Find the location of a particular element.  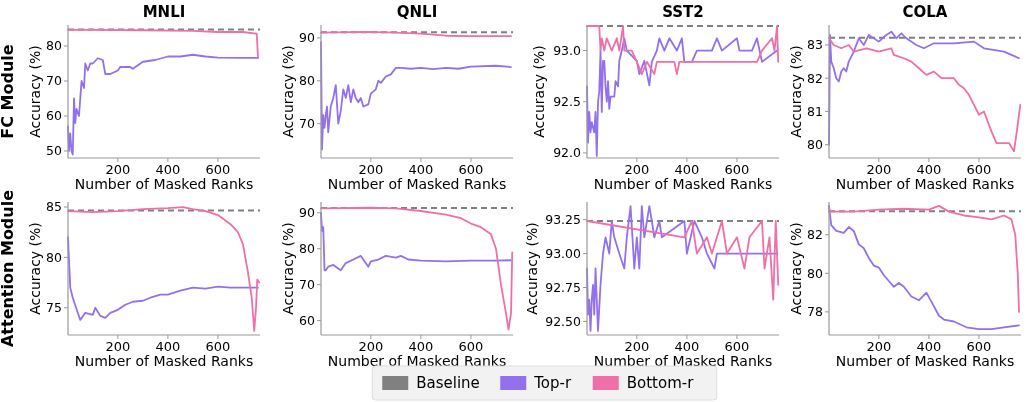

chart-title: MNLI is located at coordinates (164, 12).